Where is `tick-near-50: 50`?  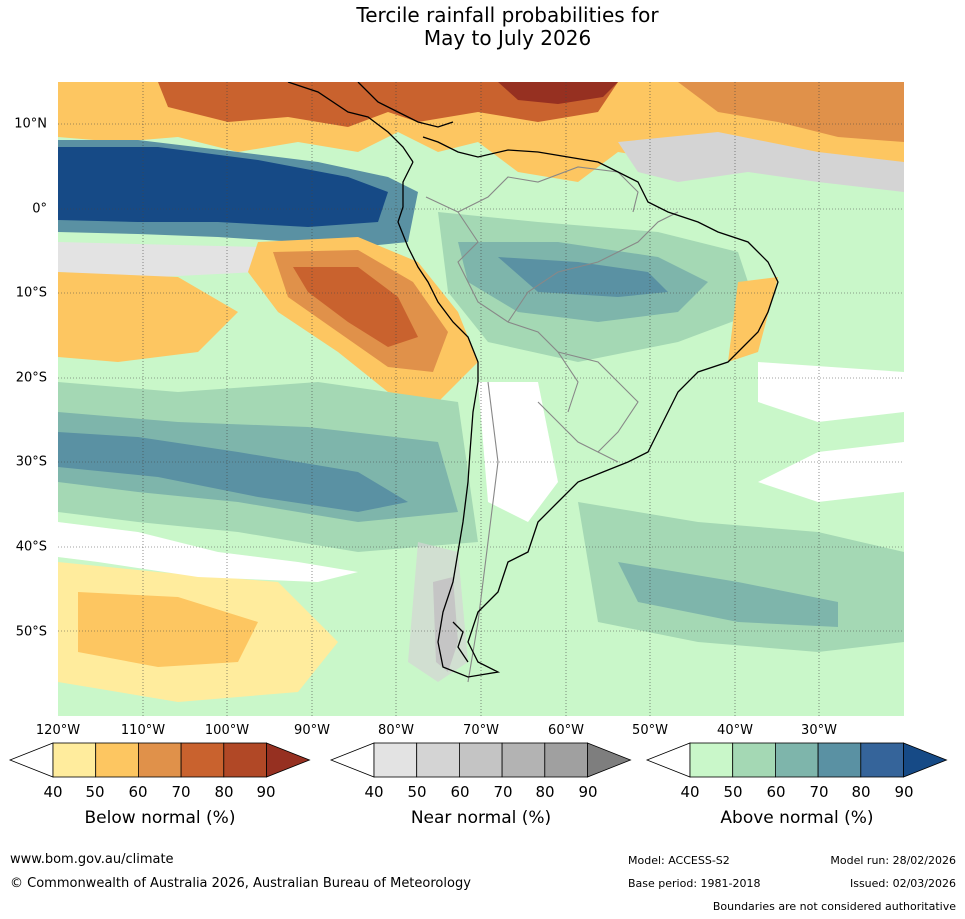 tick-near-50: 50 is located at coordinates (417, 792).